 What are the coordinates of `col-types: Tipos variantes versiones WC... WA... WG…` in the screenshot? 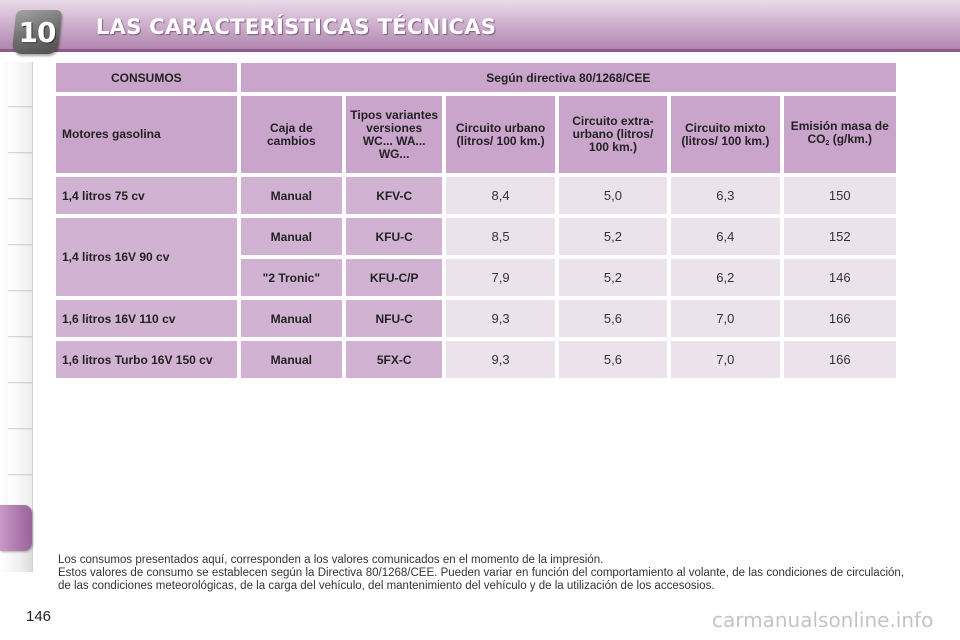 It's located at (394, 134).